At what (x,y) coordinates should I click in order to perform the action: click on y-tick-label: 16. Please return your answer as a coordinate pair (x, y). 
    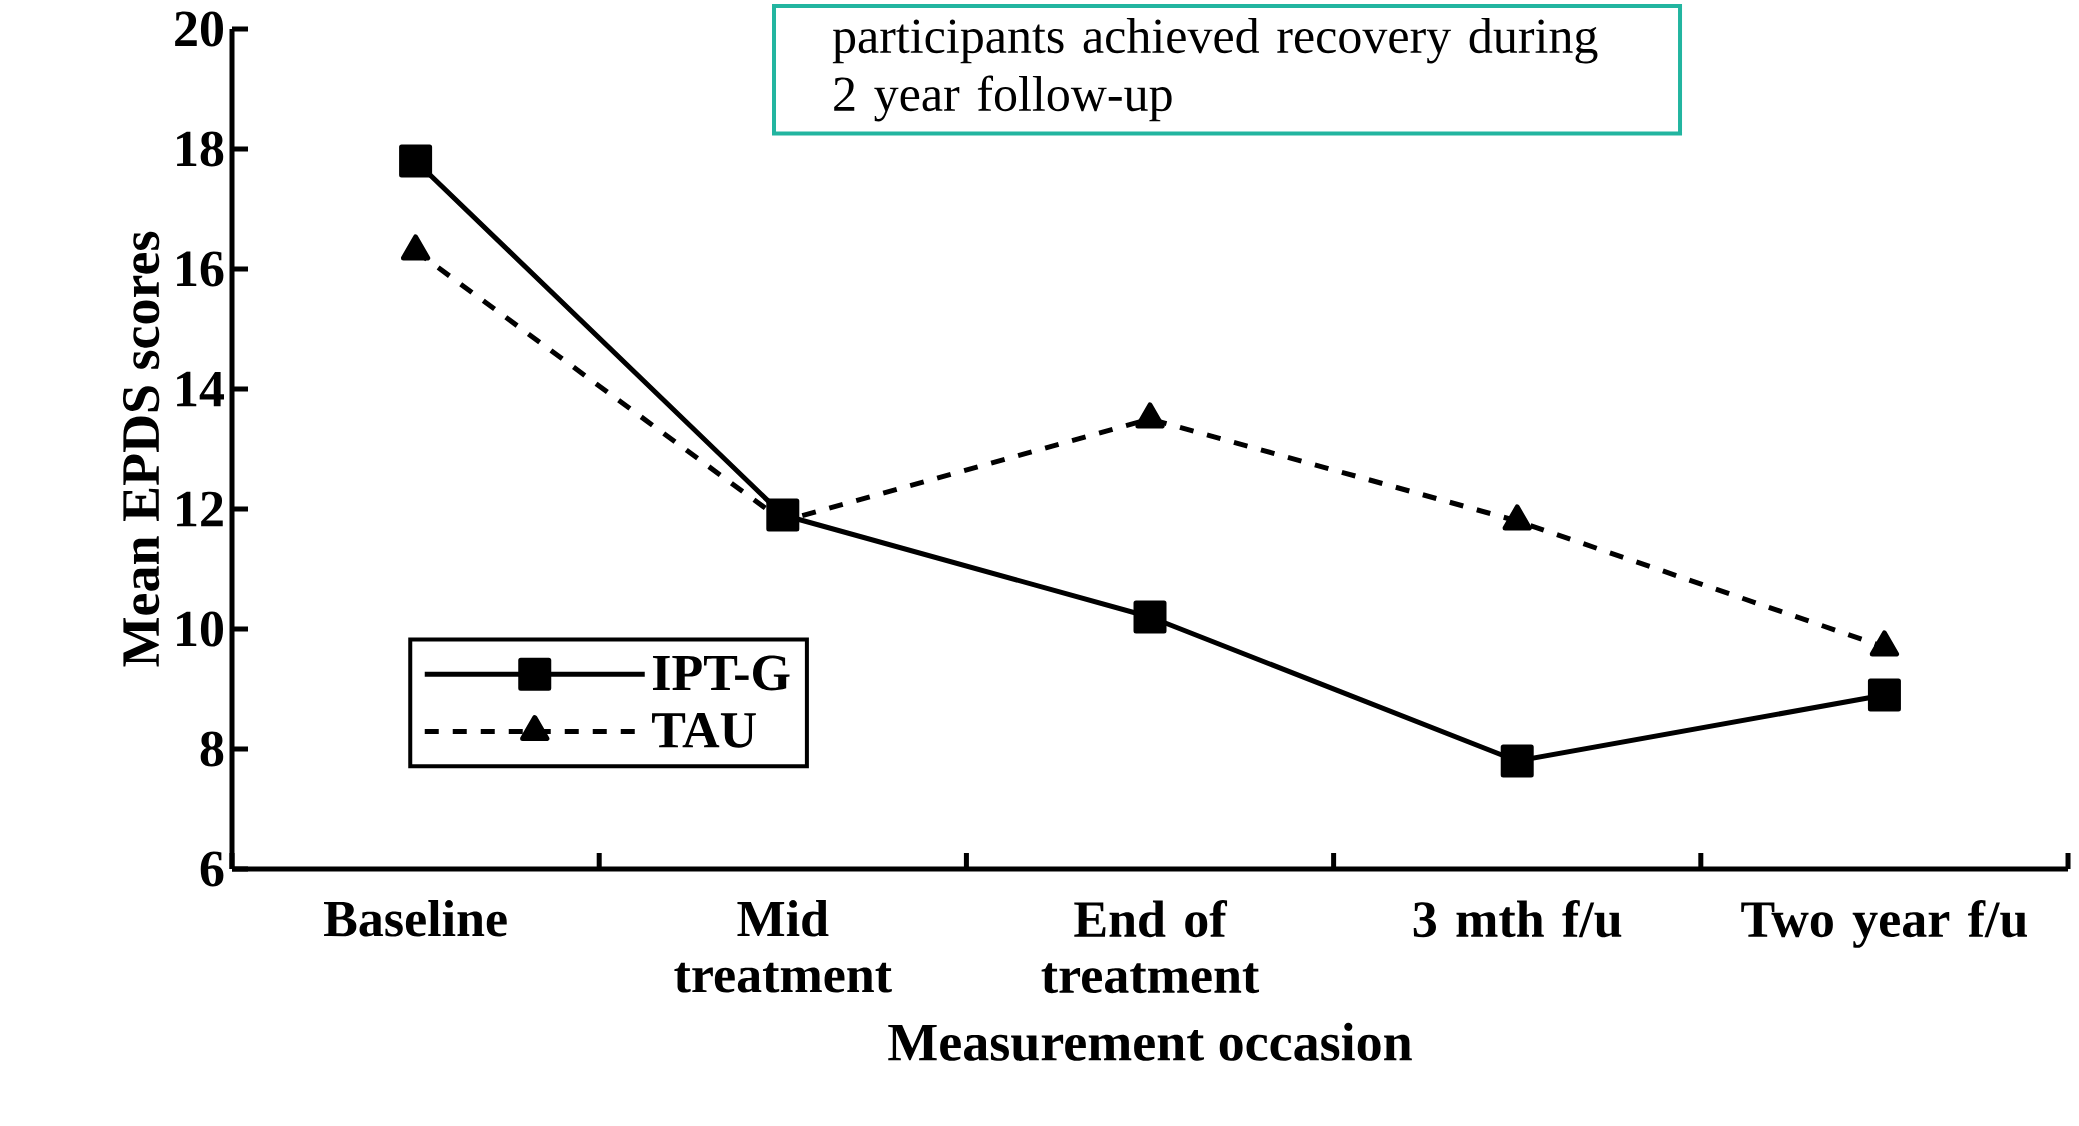
    Looking at the image, I should click on (200, 269).